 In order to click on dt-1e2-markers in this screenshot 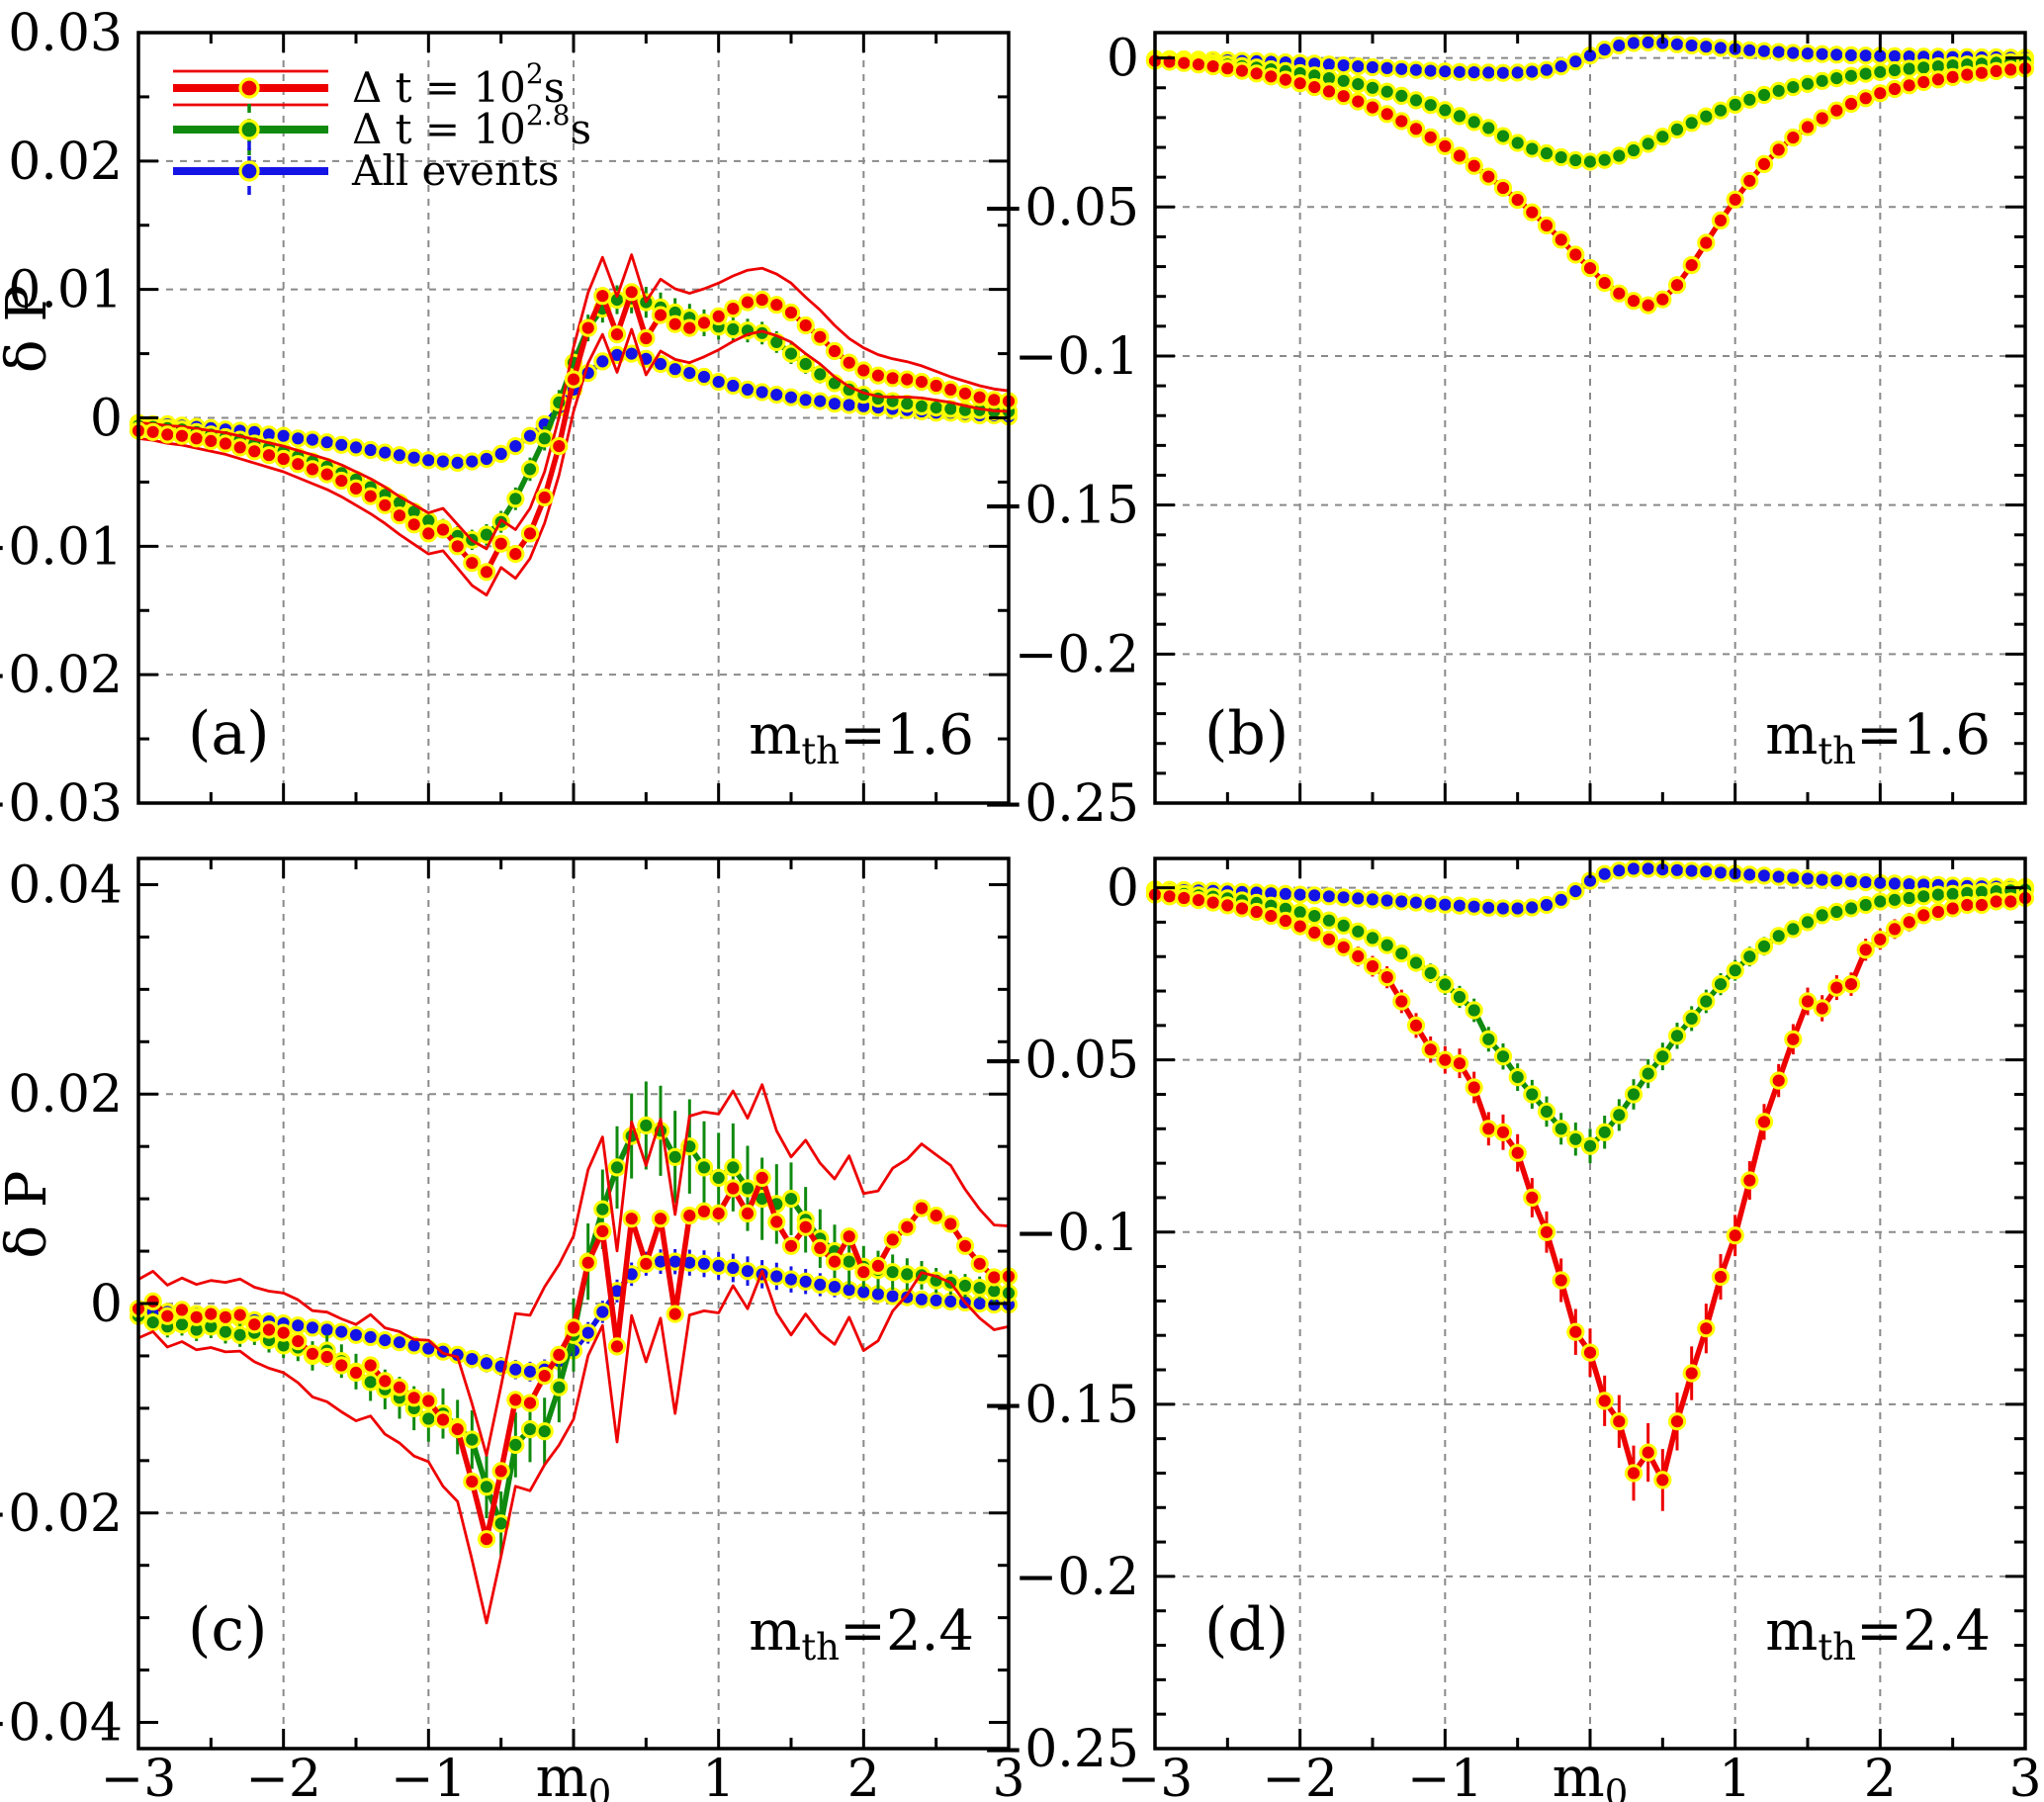, I will do `click(1590, 183)`.